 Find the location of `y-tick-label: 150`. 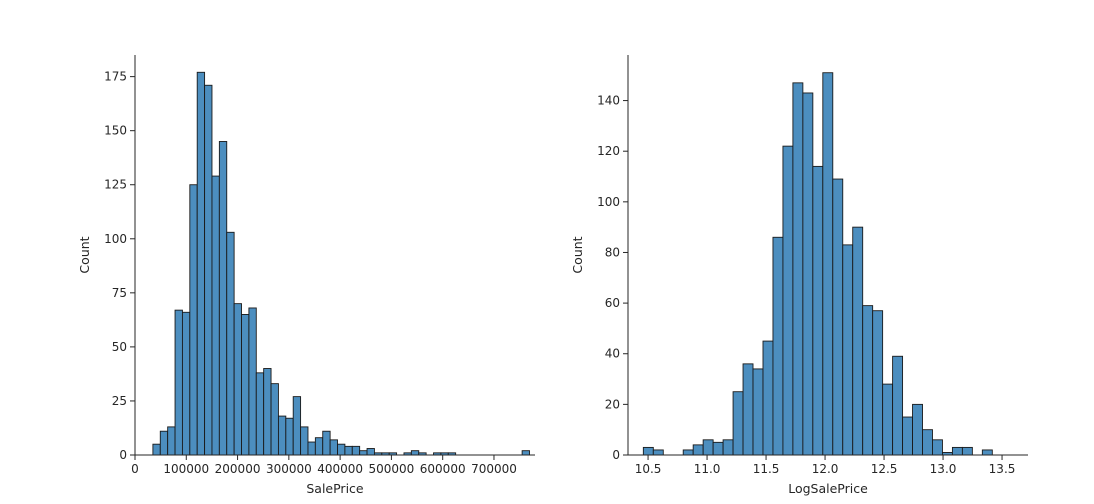

y-tick-label: 150 is located at coordinates (115, 131).